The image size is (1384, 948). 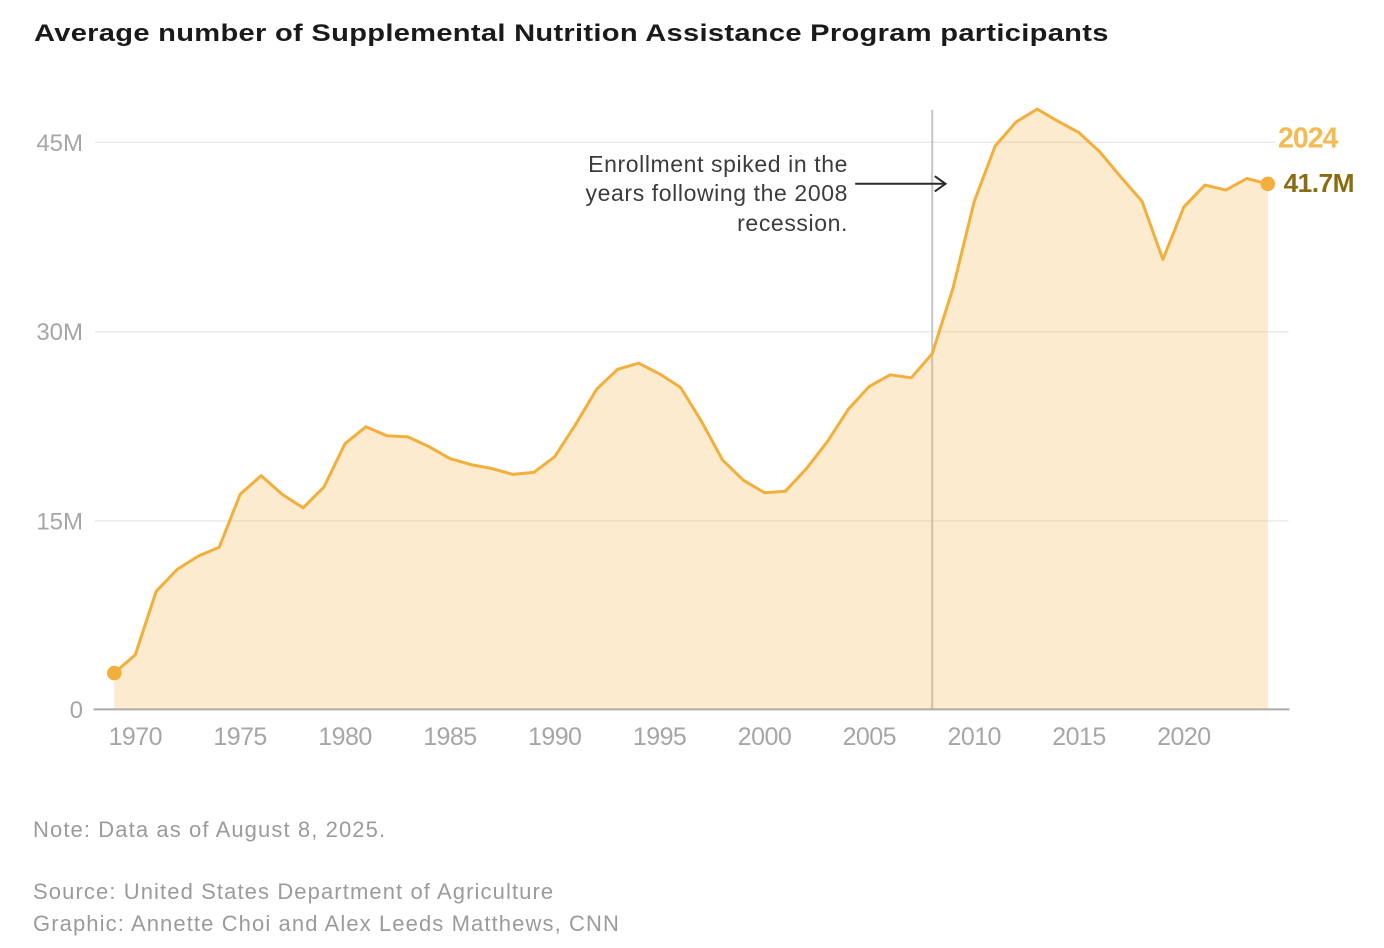 I want to click on svg-text: 1985, so click(x=449, y=737).